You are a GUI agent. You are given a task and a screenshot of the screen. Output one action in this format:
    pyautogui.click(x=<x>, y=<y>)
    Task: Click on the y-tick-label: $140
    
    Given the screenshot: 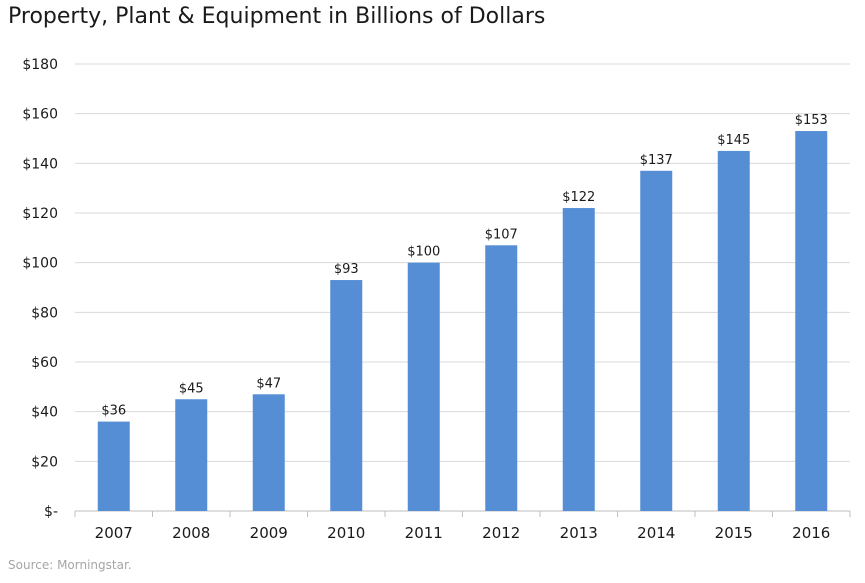 What is the action you would take?
    pyautogui.click(x=40, y=164)
    